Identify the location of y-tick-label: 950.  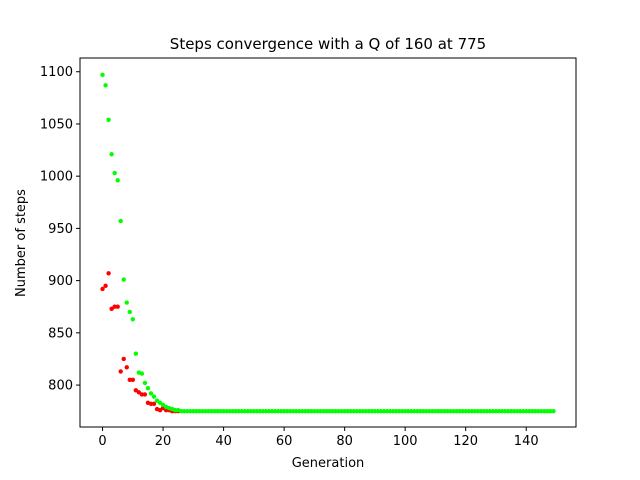
(60, 229).